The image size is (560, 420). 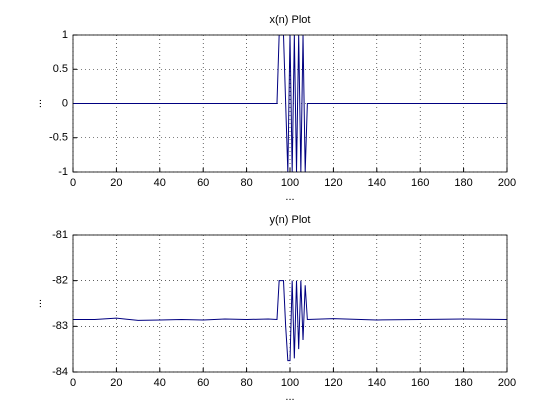 What do you see at coordinates (60, 326) in the screenshot?
I see `y-tick-label: -83` at bounding box center [60, 326].